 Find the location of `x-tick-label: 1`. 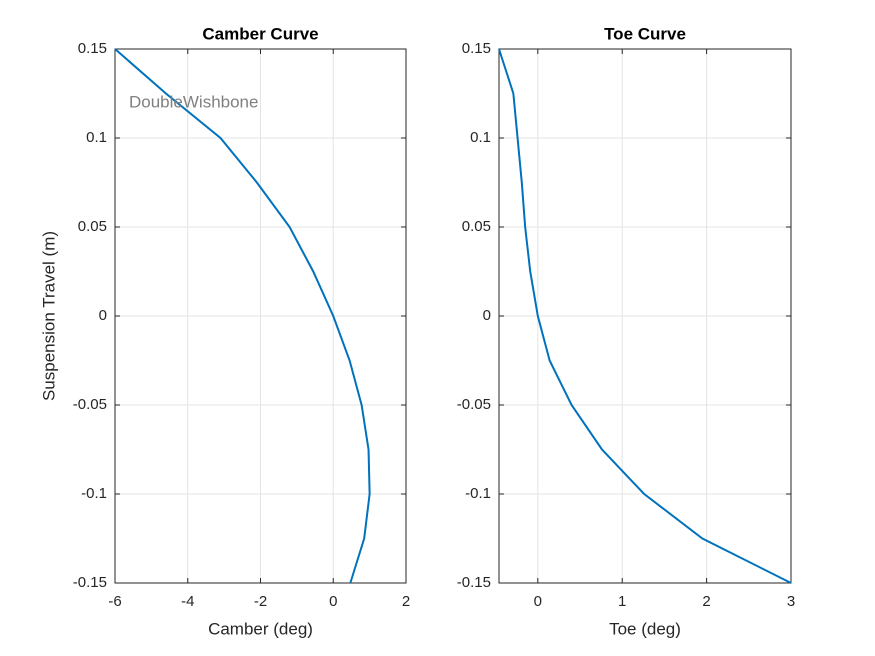

x-tick-label: 1 is located at coordinates (622, 601).